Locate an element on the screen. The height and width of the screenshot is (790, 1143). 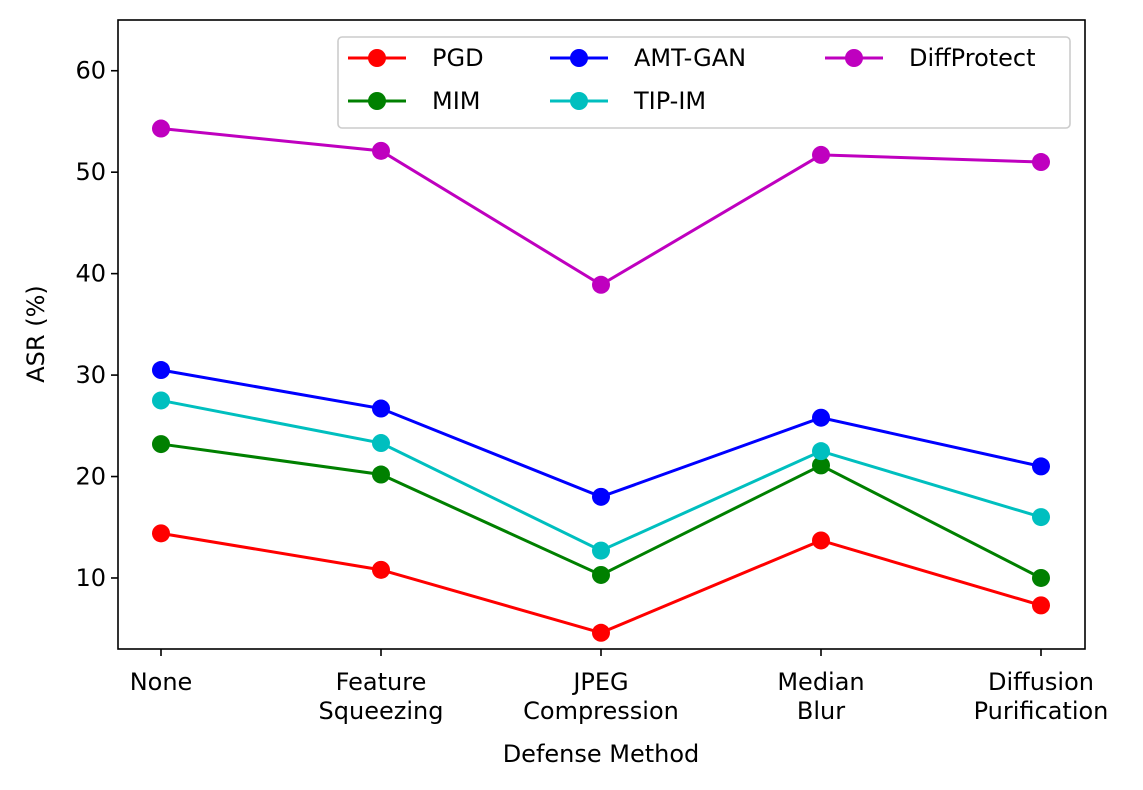
legend-label: TIP-IM is located at coordinates (669, 101).